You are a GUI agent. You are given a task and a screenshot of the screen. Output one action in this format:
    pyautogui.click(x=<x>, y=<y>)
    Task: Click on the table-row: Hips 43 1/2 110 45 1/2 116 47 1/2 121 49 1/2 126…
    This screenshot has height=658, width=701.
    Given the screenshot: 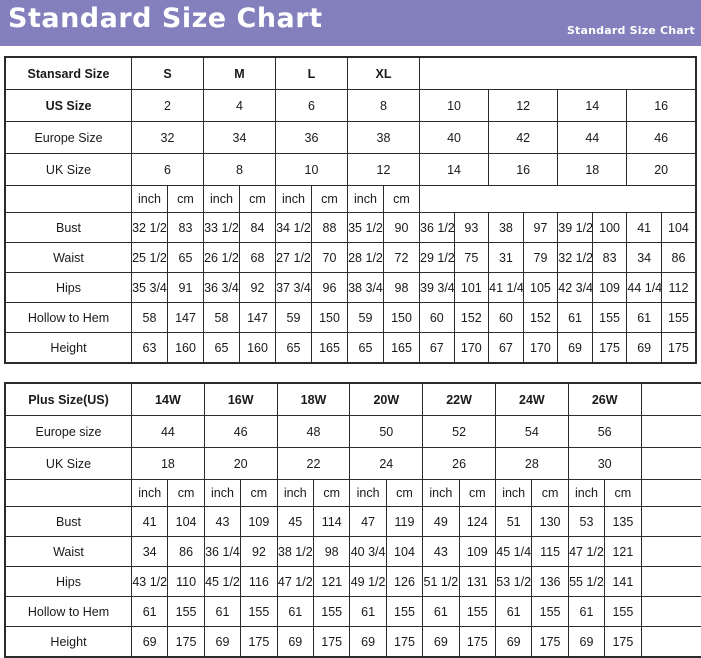 What is the action you would take?
    pyautogui.click(x=352, y=581)
    